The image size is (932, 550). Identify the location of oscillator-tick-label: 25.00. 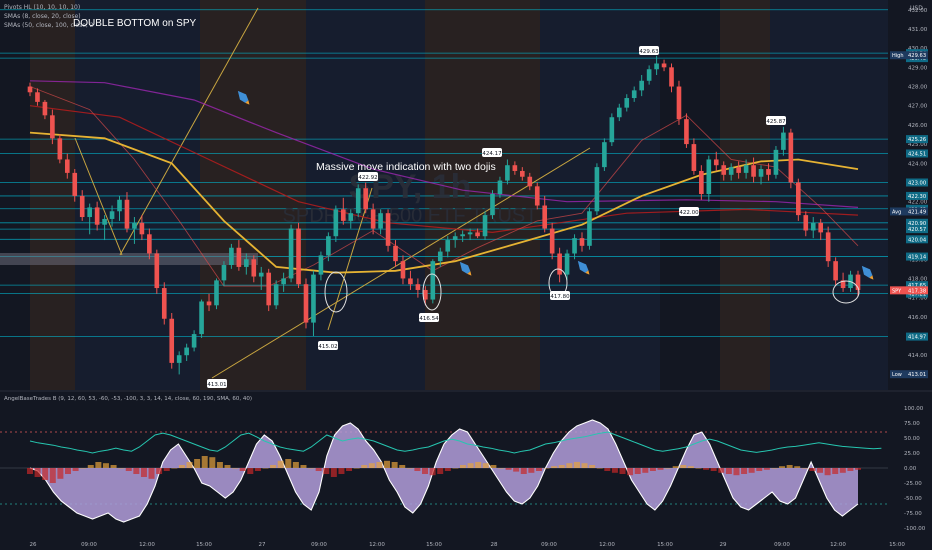
(912, 454).